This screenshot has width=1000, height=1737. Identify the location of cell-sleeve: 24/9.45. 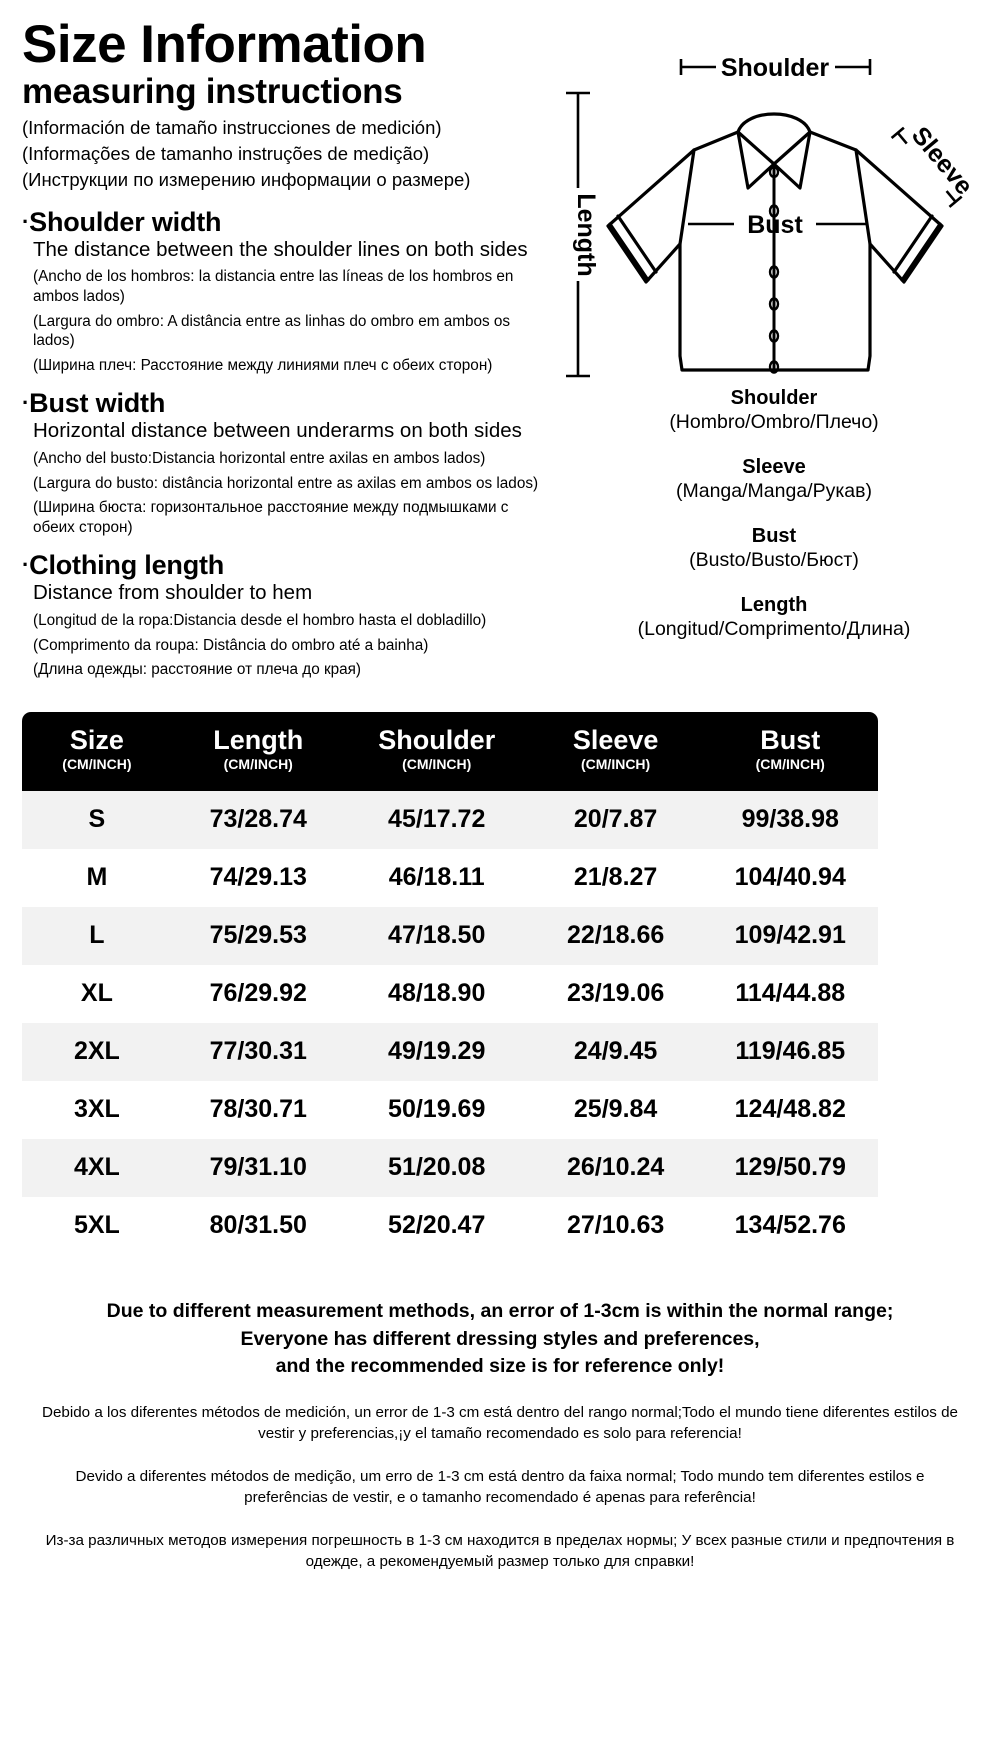
(615, 1052).